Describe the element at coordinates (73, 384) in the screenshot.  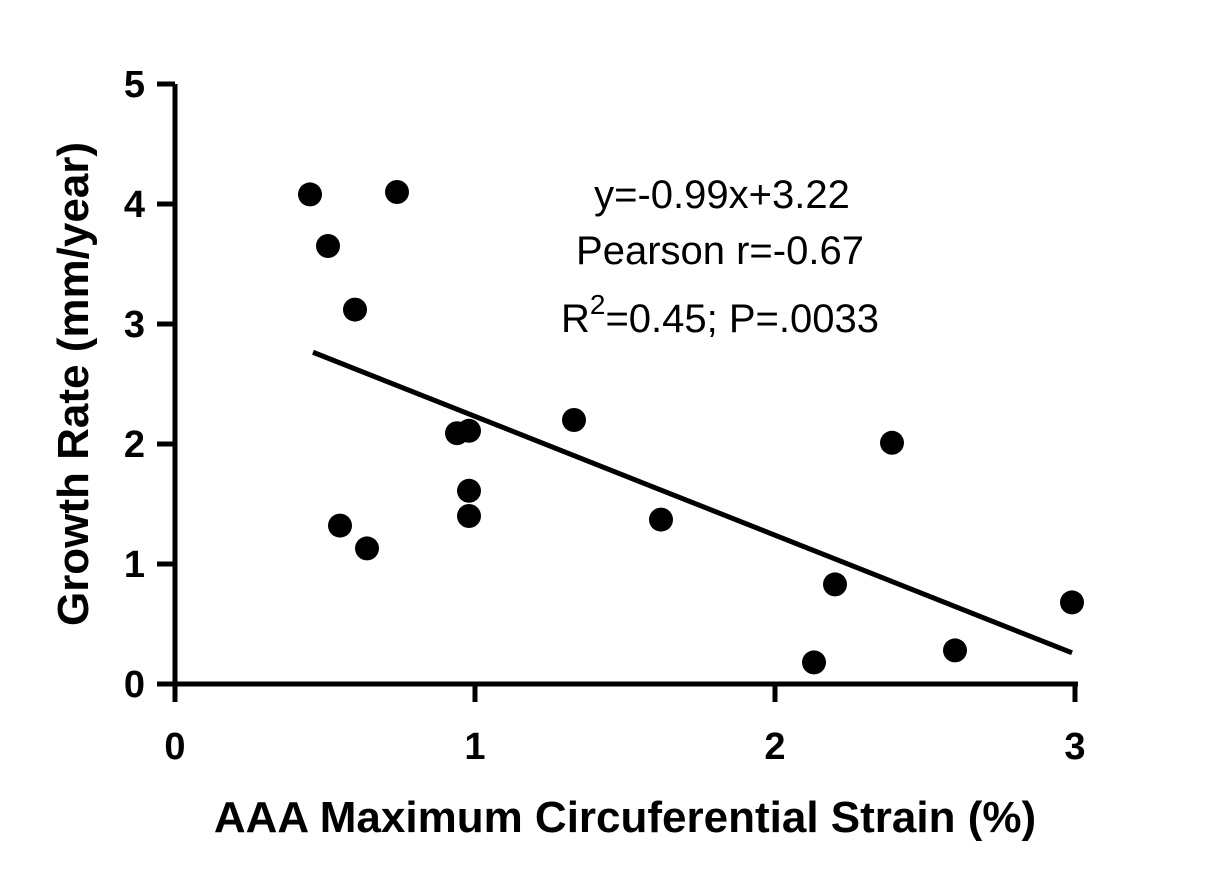
I see `y-axis-title: Growth Rate (mm/year)` at that location.